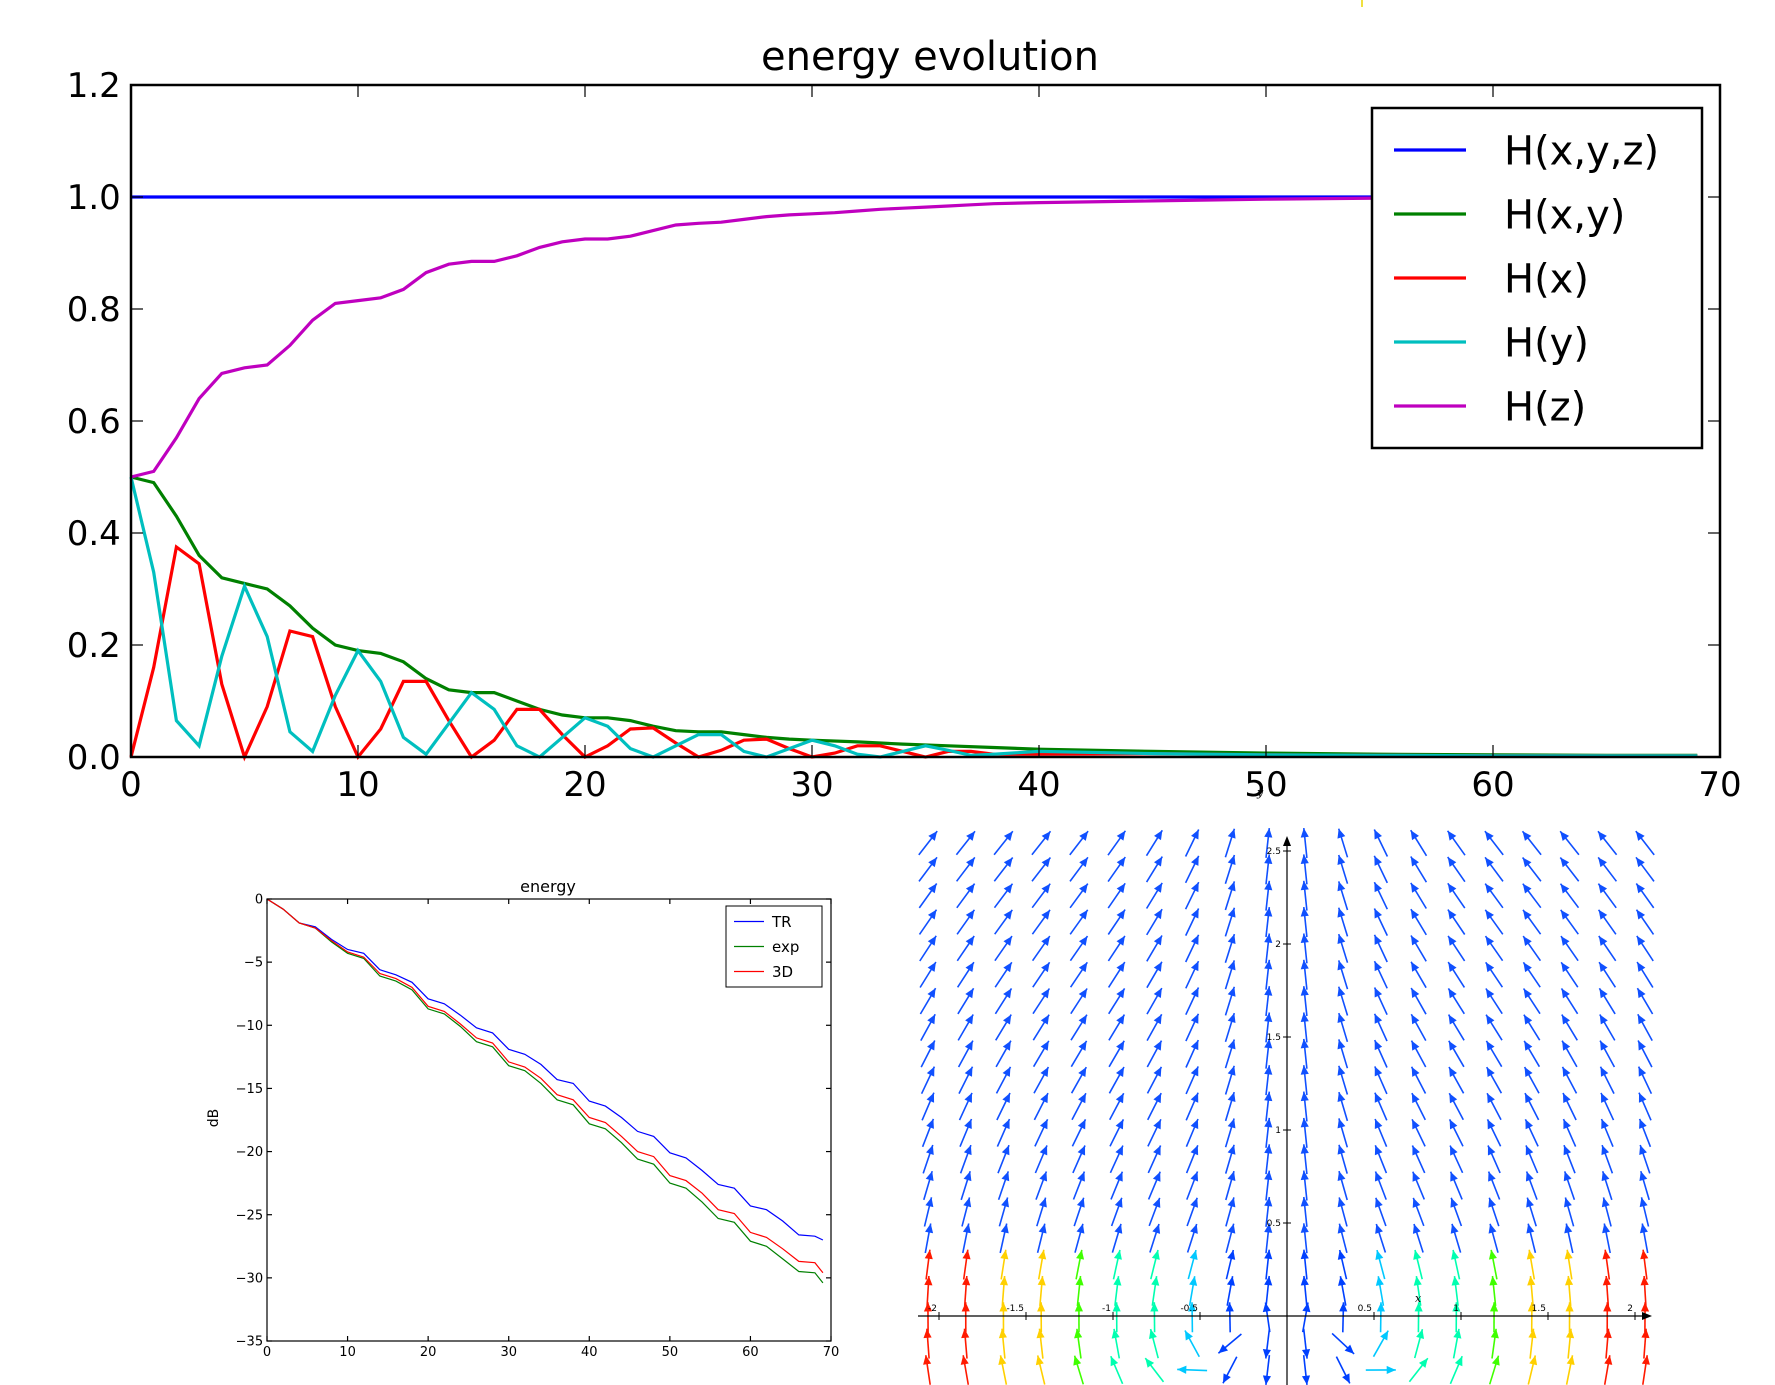  What do you see at coordinates (1274, 852) in the screenshot?
I see `y-tick-label: 2.5` at bounding box center [1274, 852].